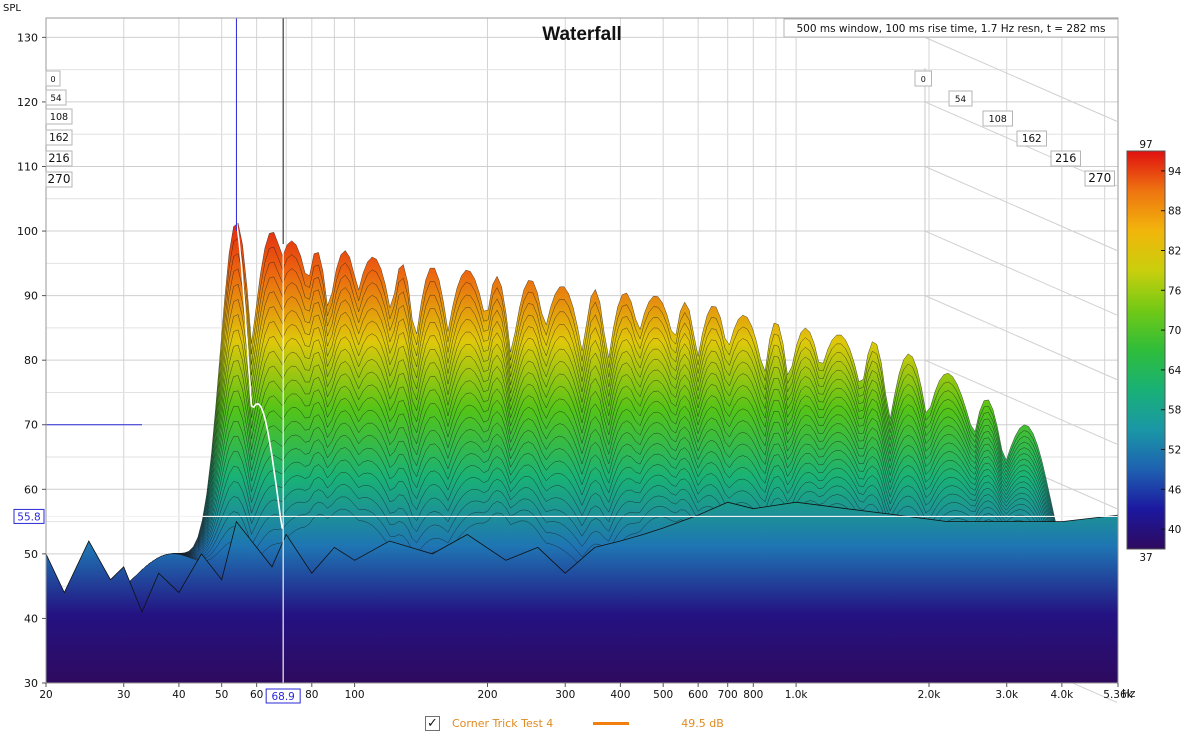 The image size is (1200, 741). What do you see at coordinates (702, 723) in the screenshot?
I see `series-value: 49.5 dB` at bounding box center [702, 723].